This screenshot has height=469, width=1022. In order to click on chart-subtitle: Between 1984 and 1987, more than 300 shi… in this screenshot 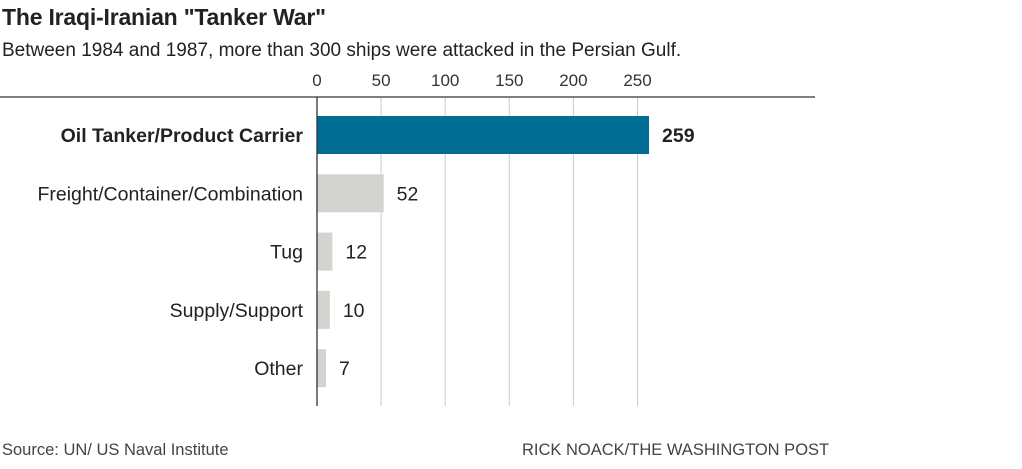, I will do `click(342, 50)`.